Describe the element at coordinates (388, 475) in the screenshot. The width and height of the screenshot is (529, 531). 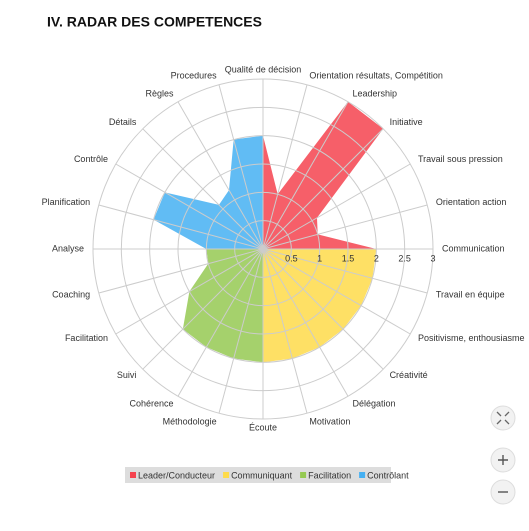
I see `legend-label: Contrôlant` at that location.